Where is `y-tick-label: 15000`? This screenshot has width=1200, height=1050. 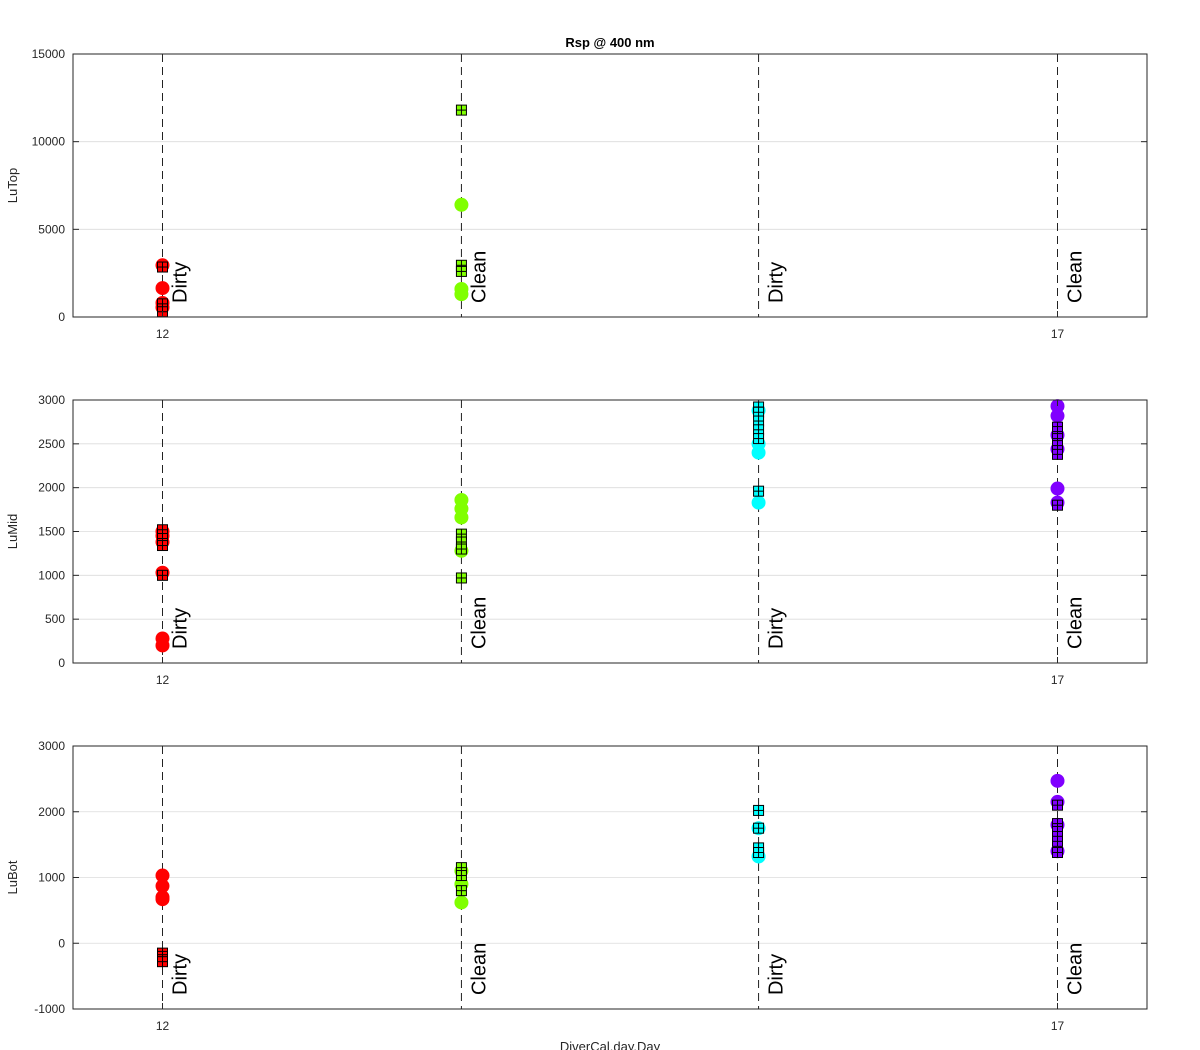 y-tick-label: 15000 is located at coordinates (49, 54).